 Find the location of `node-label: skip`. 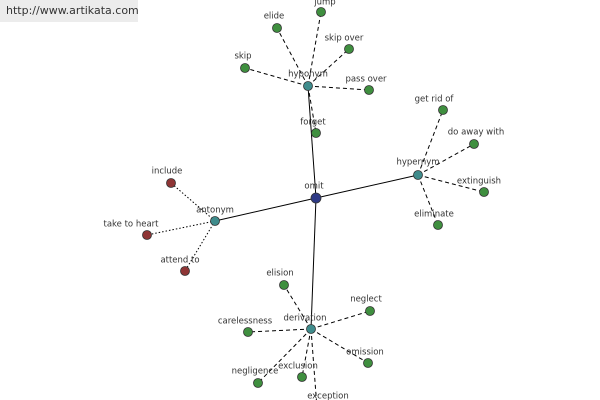

node-label: skip is located at coordinates (242, 57).